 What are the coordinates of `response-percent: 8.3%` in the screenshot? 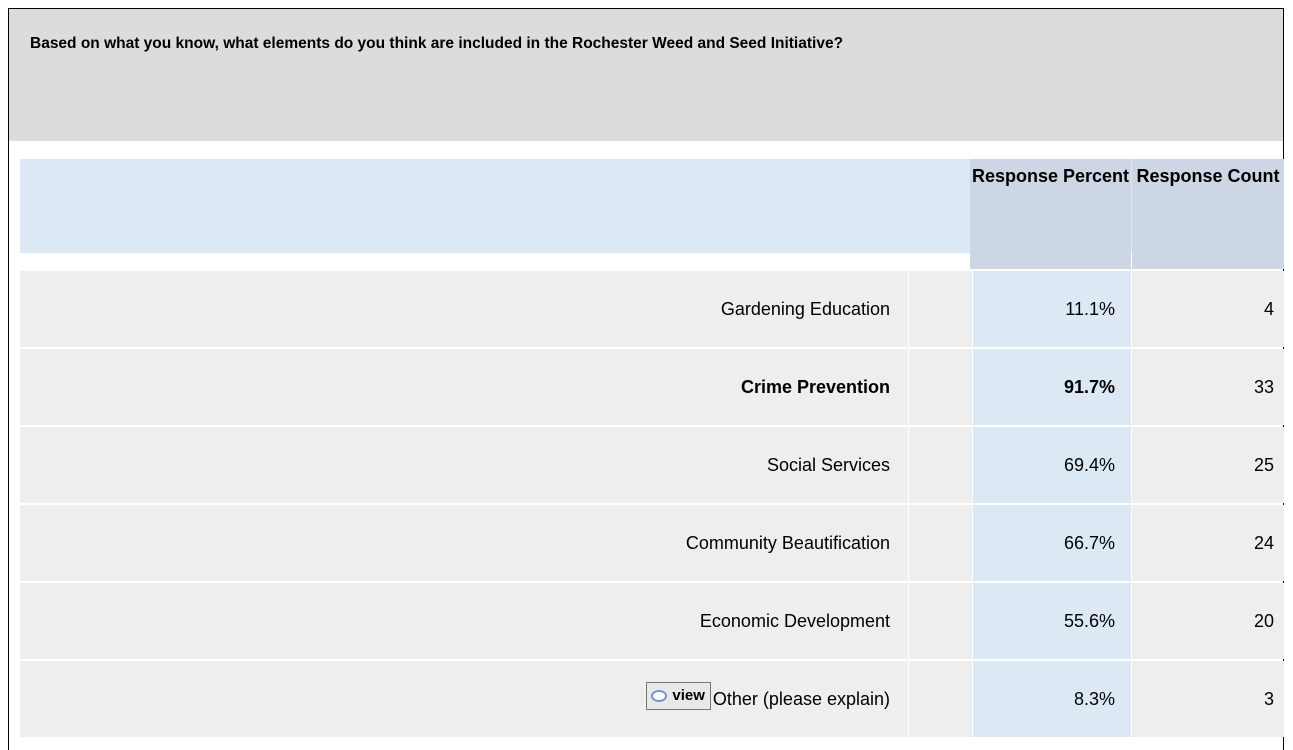 It's located at (1052, 699).